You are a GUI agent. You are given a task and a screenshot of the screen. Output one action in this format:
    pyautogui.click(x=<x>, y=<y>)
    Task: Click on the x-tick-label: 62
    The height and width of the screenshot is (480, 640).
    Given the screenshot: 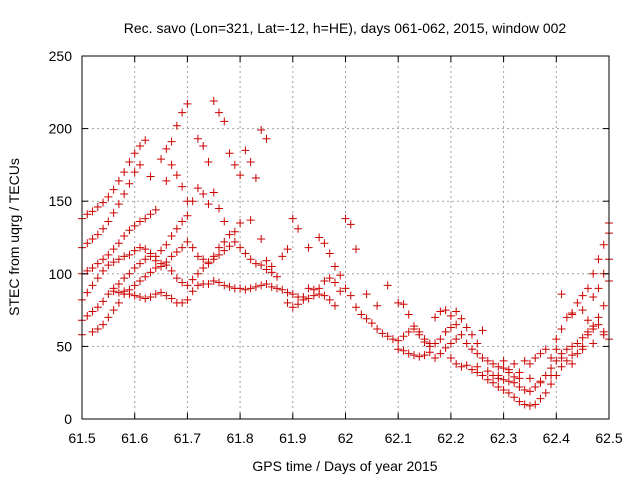 What is the action you would take?
    pyautogui.click(x=346, y=438)
    